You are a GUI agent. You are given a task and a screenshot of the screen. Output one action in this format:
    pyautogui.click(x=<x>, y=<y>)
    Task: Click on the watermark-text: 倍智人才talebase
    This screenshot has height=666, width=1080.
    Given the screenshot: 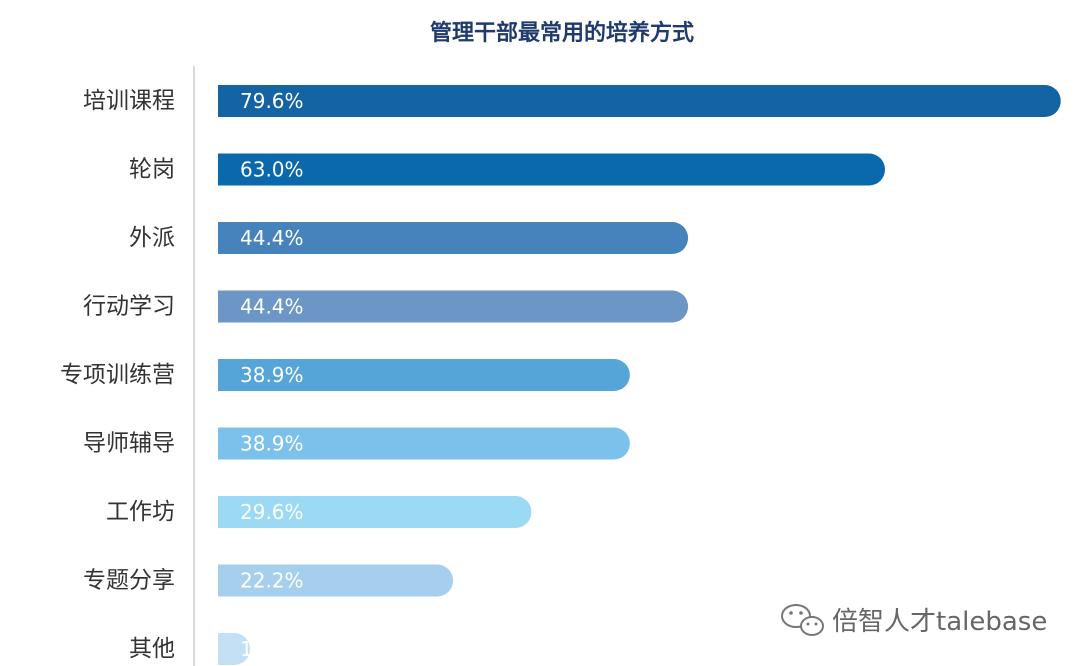 What is the action you would take?
    pyautogui.click(x=939, y=622)
    